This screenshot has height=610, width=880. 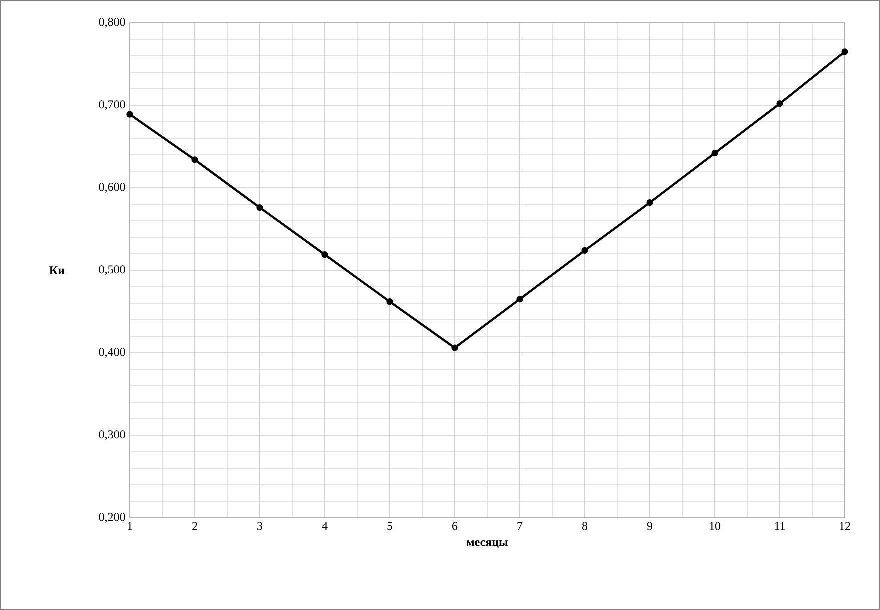 I want to click on y-tick-label: 0,400, so click(x=112, y=353).